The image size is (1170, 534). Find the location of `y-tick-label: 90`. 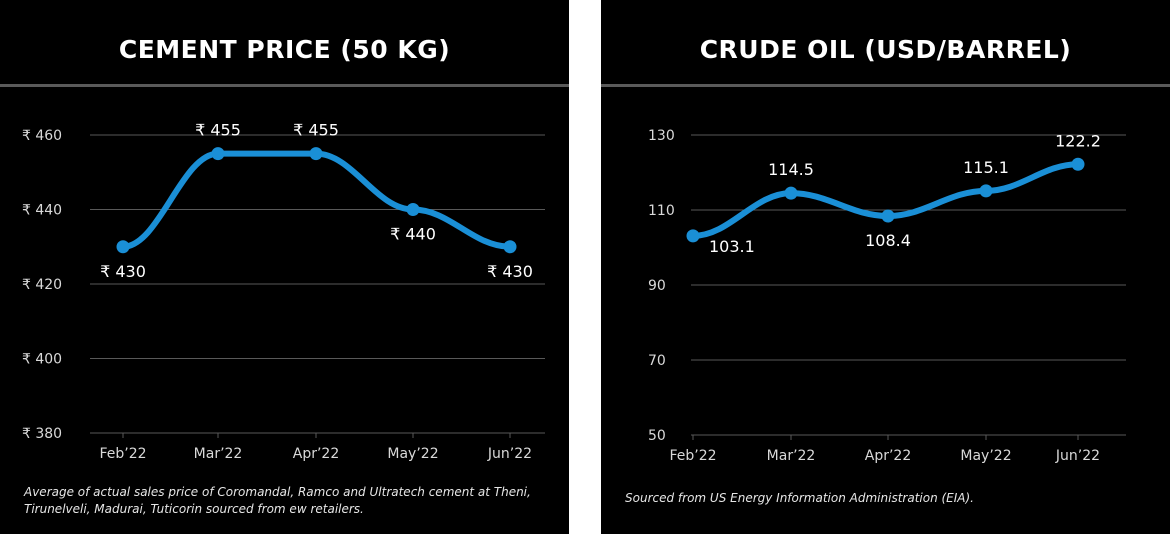

y-tick-label: 90 is located at coordinates (657, 286).